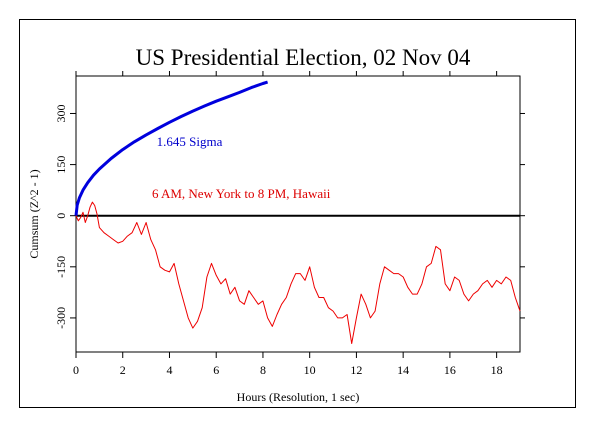 The width and height of the screenshot is (596, 427). Describe the element at coordinates (403, 370) in the screenshot. I see `x-tick-label: 14` at that location.